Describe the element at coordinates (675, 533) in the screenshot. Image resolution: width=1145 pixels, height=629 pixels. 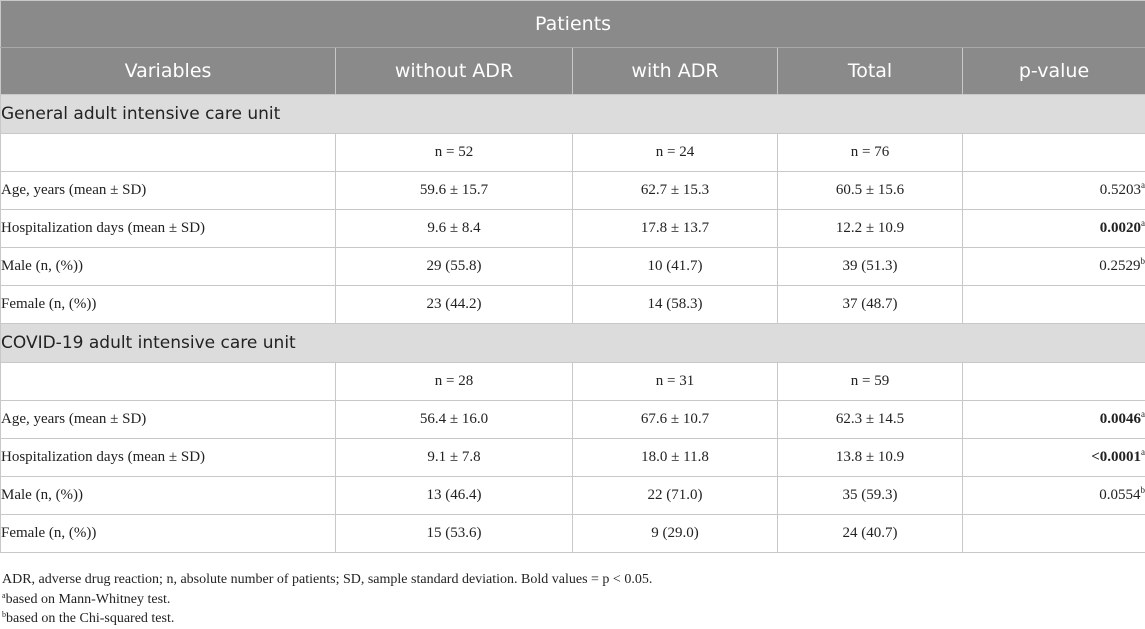
I see `with-adr-cell: 9 (29.0)` at that location.